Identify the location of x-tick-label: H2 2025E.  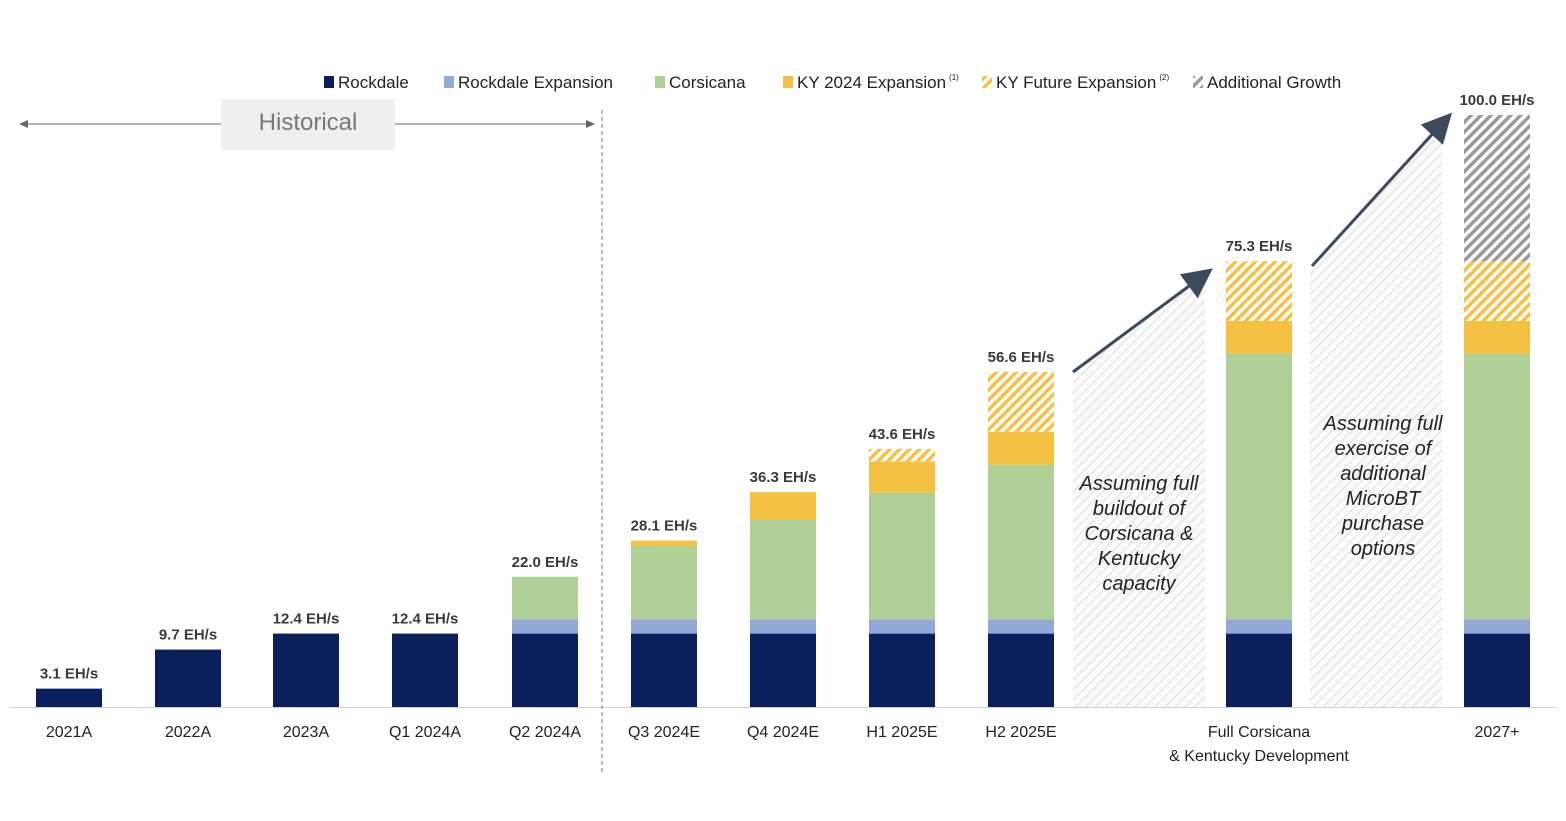
(1020, 732).